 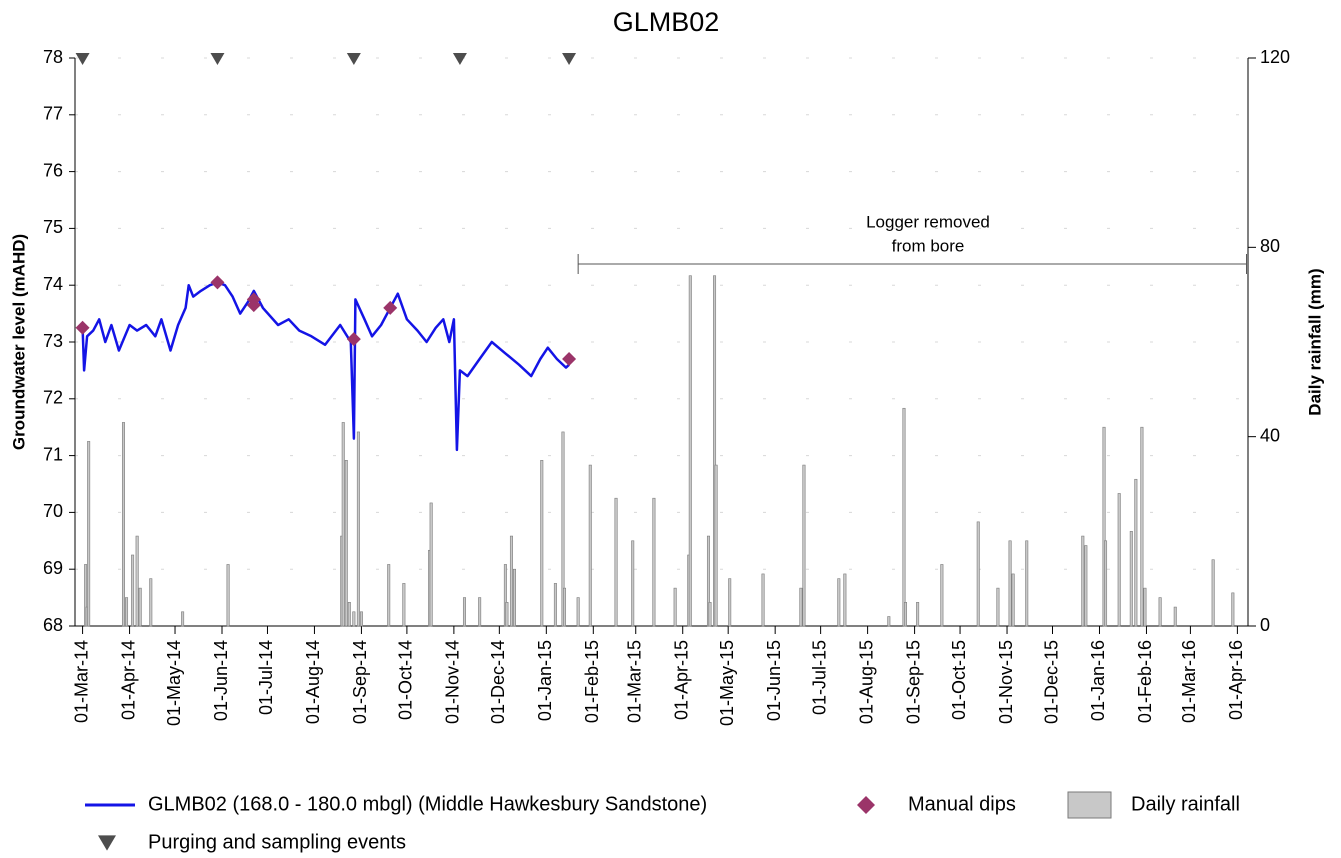 What do you see at coordinates (666, 22) in the screenshot?
I see `chart-title: GLMB02` at bounding box center [666, 22].